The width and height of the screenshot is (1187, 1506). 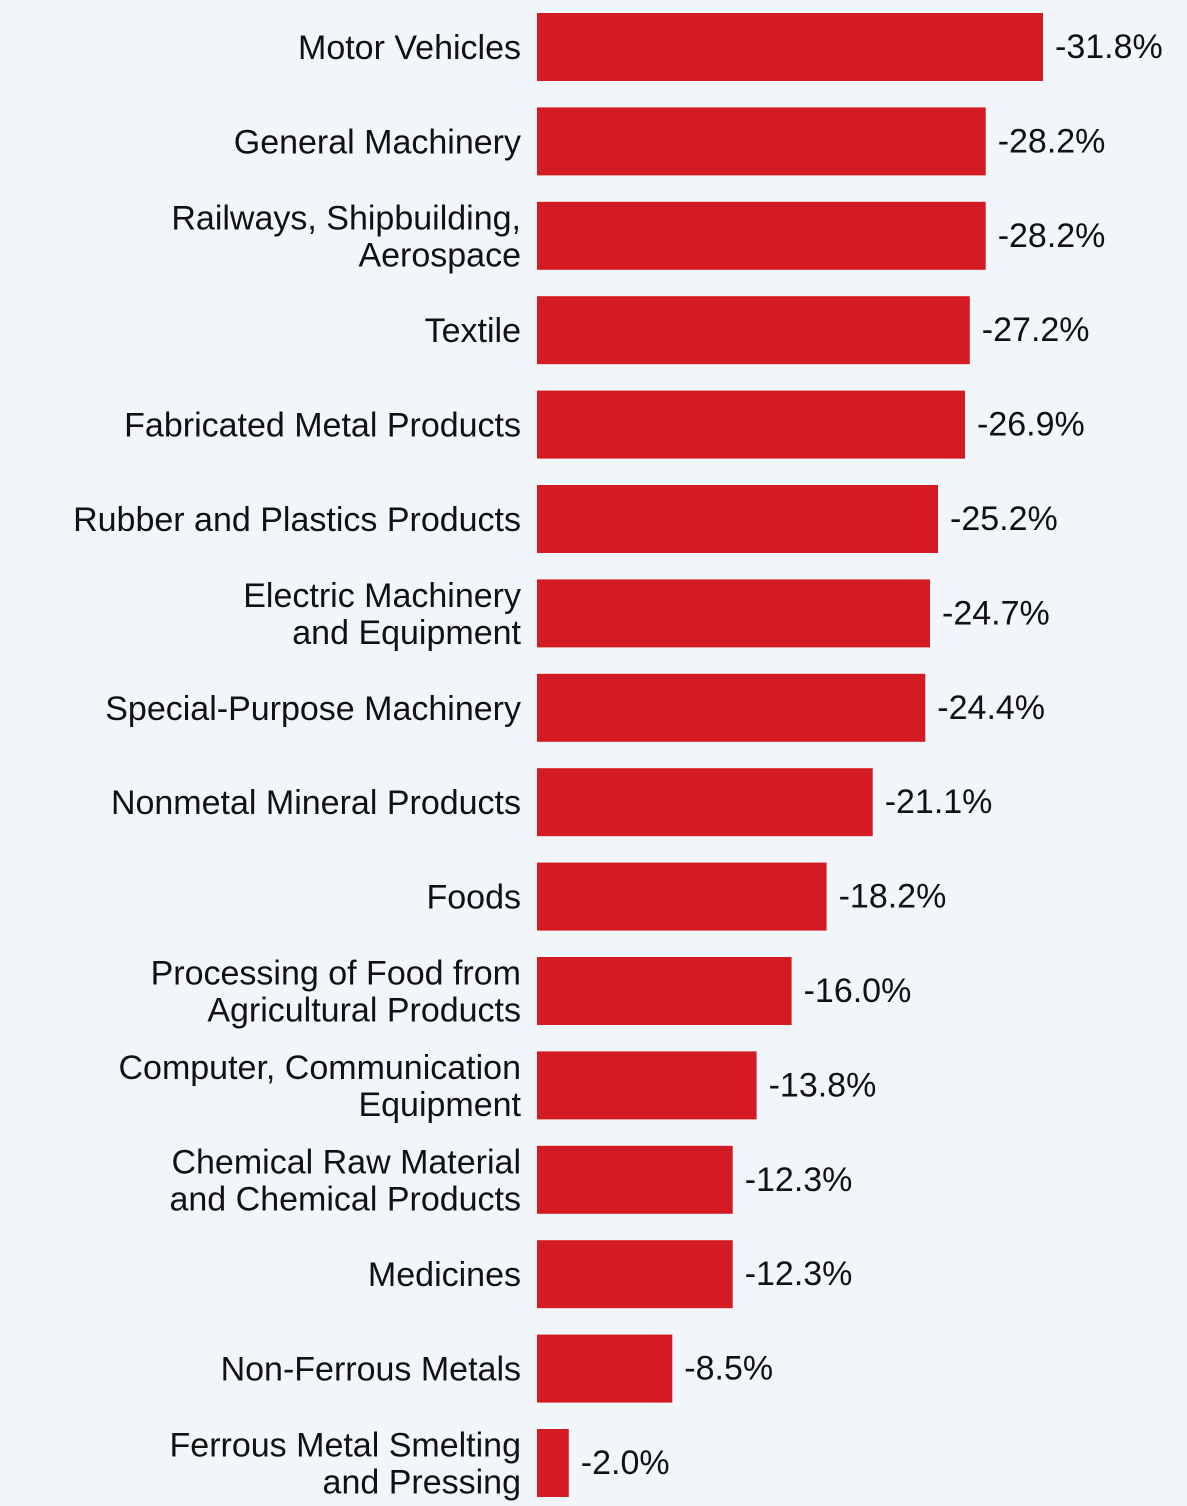 I want to click on value-label: -21.1%, so click(x=939, y=802).